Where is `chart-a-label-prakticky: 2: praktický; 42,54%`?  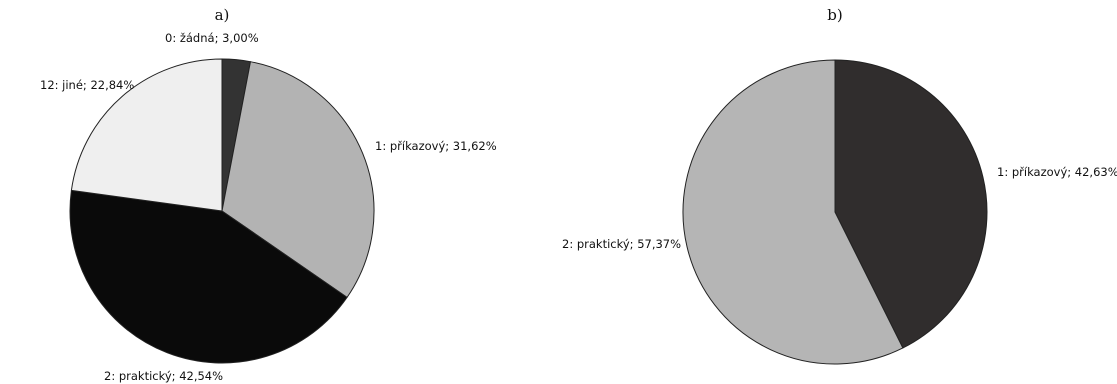 chart-a-label-prakticky: 2: praktický; 42,54% is located at coordinates (163, 376).